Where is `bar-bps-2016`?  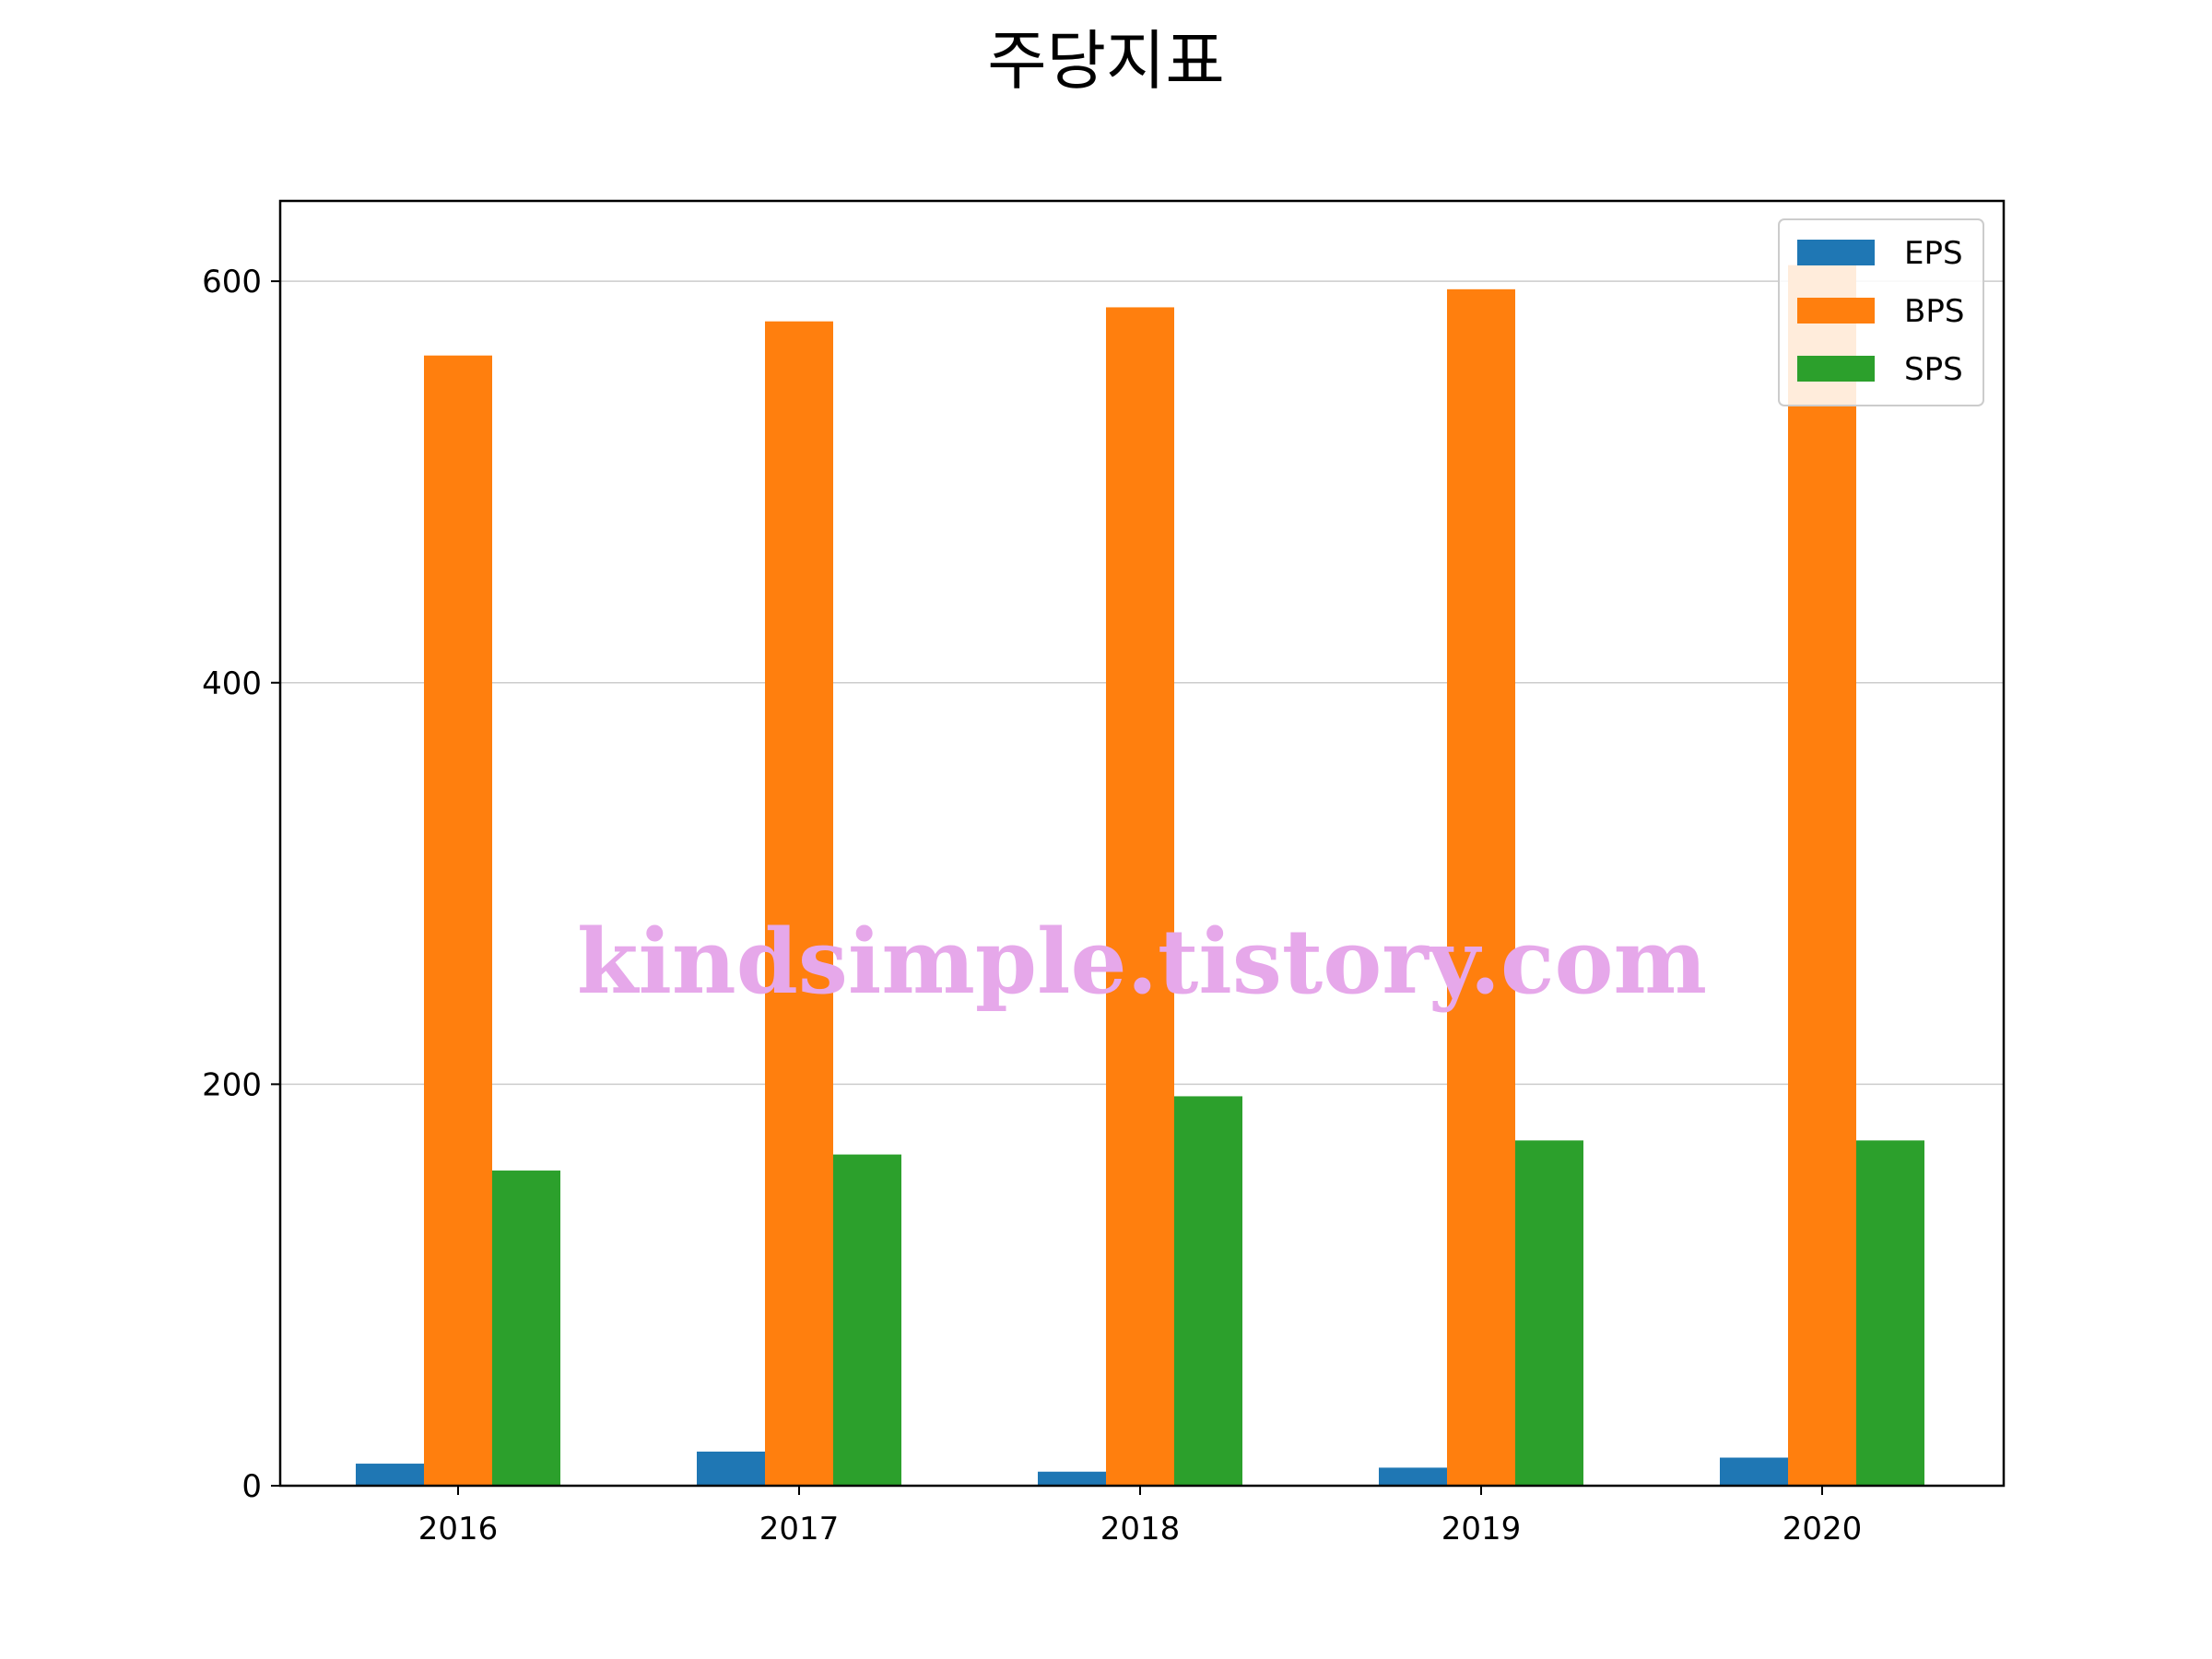 bar-bps-2016 is located at coordinates (458, 921).